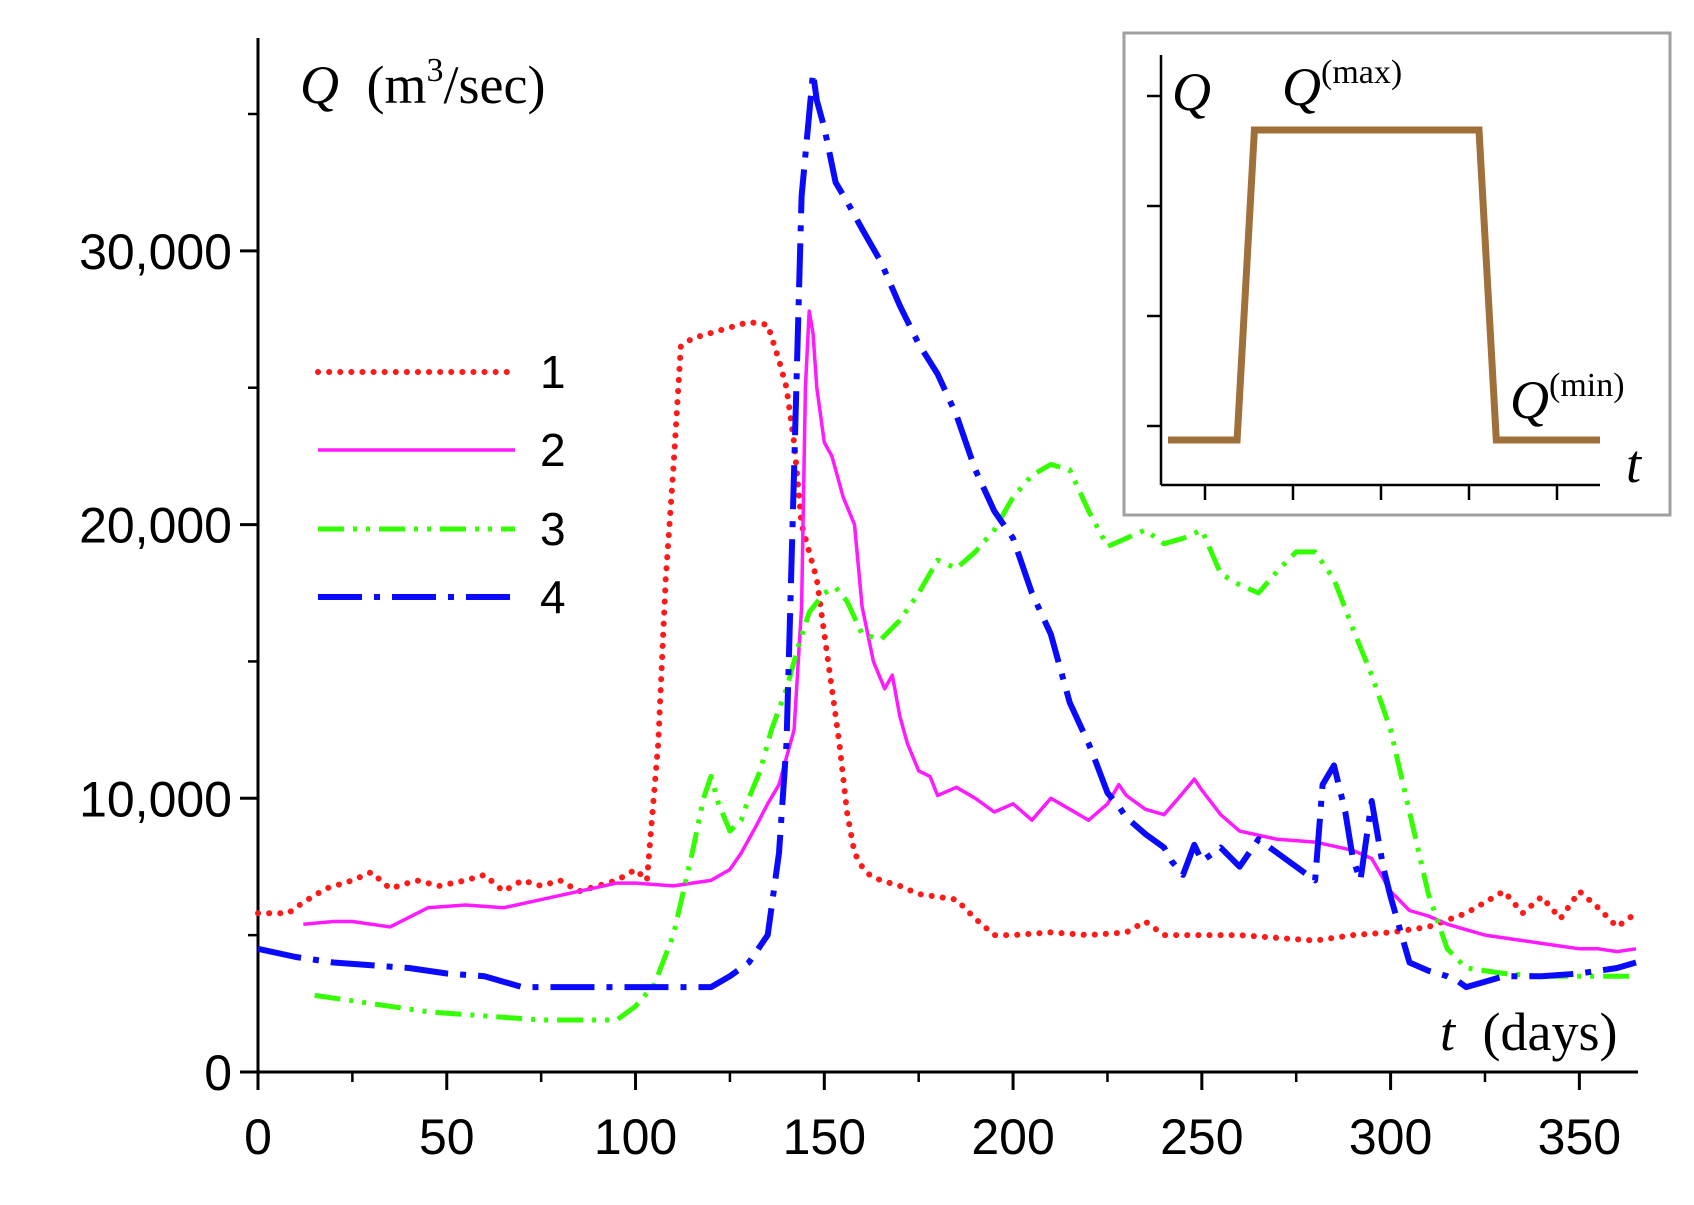 This screenshot has width=1694, height=1205. What do you see at coordinates (1191, 92) in the screenshot?
I see `inset-y-label: Q` at bounding box center [1191, 92].